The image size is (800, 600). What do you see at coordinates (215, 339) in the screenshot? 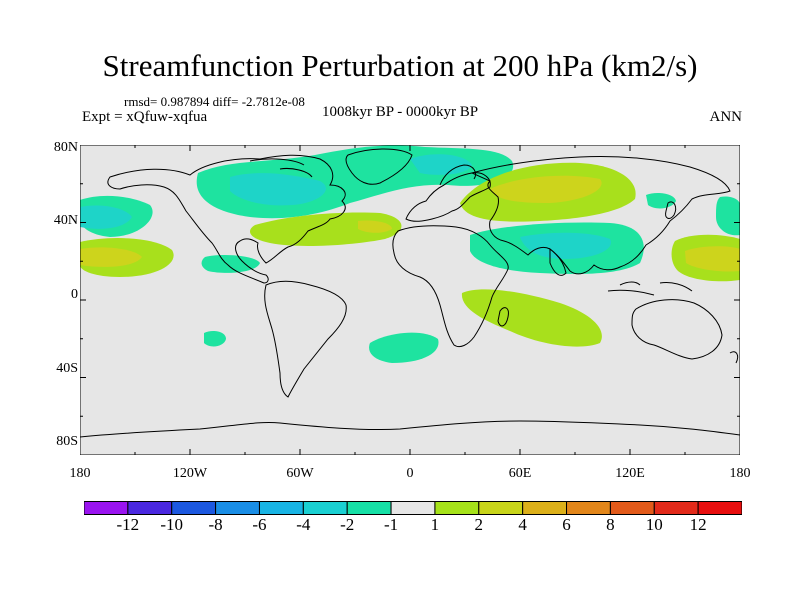
I see `contour-neg-spacific` at bounding box center [215, 339].